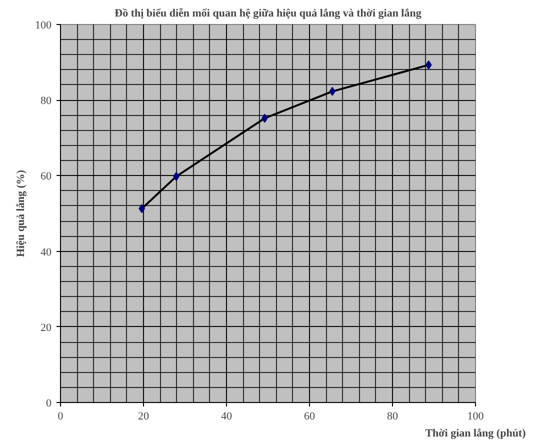 This screenshot has width=545, height=442. What do you see at coordinates (144, 416) in the screenshot?
I see `x-tick-label: 20` at bounding box center [144, 416].